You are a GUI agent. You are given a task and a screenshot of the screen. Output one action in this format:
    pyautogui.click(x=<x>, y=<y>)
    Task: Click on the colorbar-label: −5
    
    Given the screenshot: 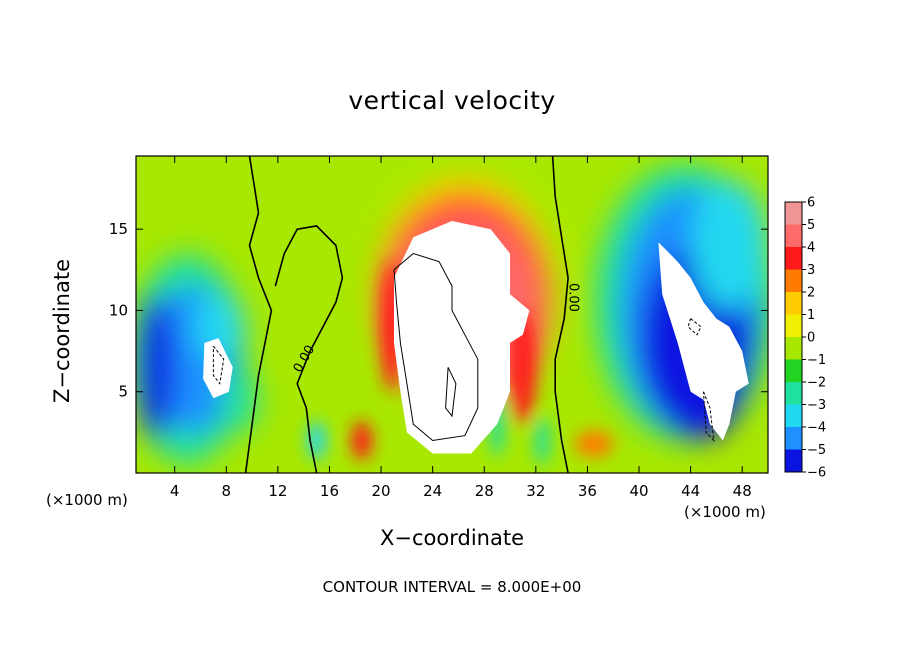 What is the action you would take?
    pyautogui.click(x=816, y=450)
    